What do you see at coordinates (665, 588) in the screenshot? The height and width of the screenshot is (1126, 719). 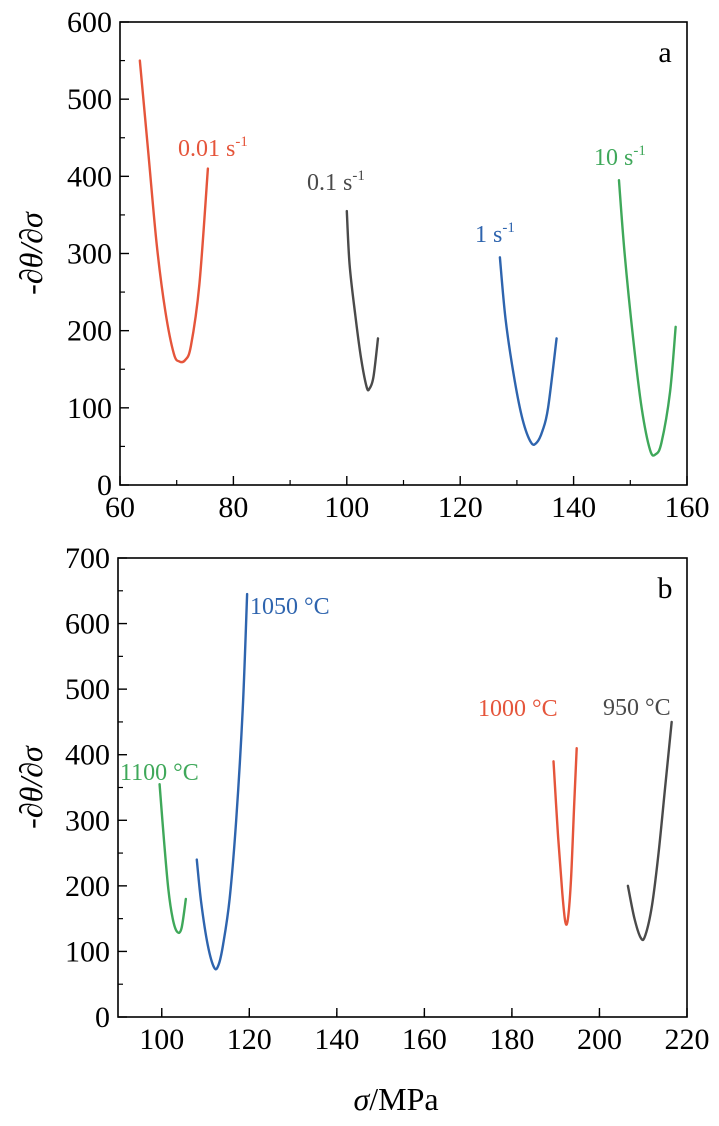 I see `panel-label: b` at bounding box center [665, 588].